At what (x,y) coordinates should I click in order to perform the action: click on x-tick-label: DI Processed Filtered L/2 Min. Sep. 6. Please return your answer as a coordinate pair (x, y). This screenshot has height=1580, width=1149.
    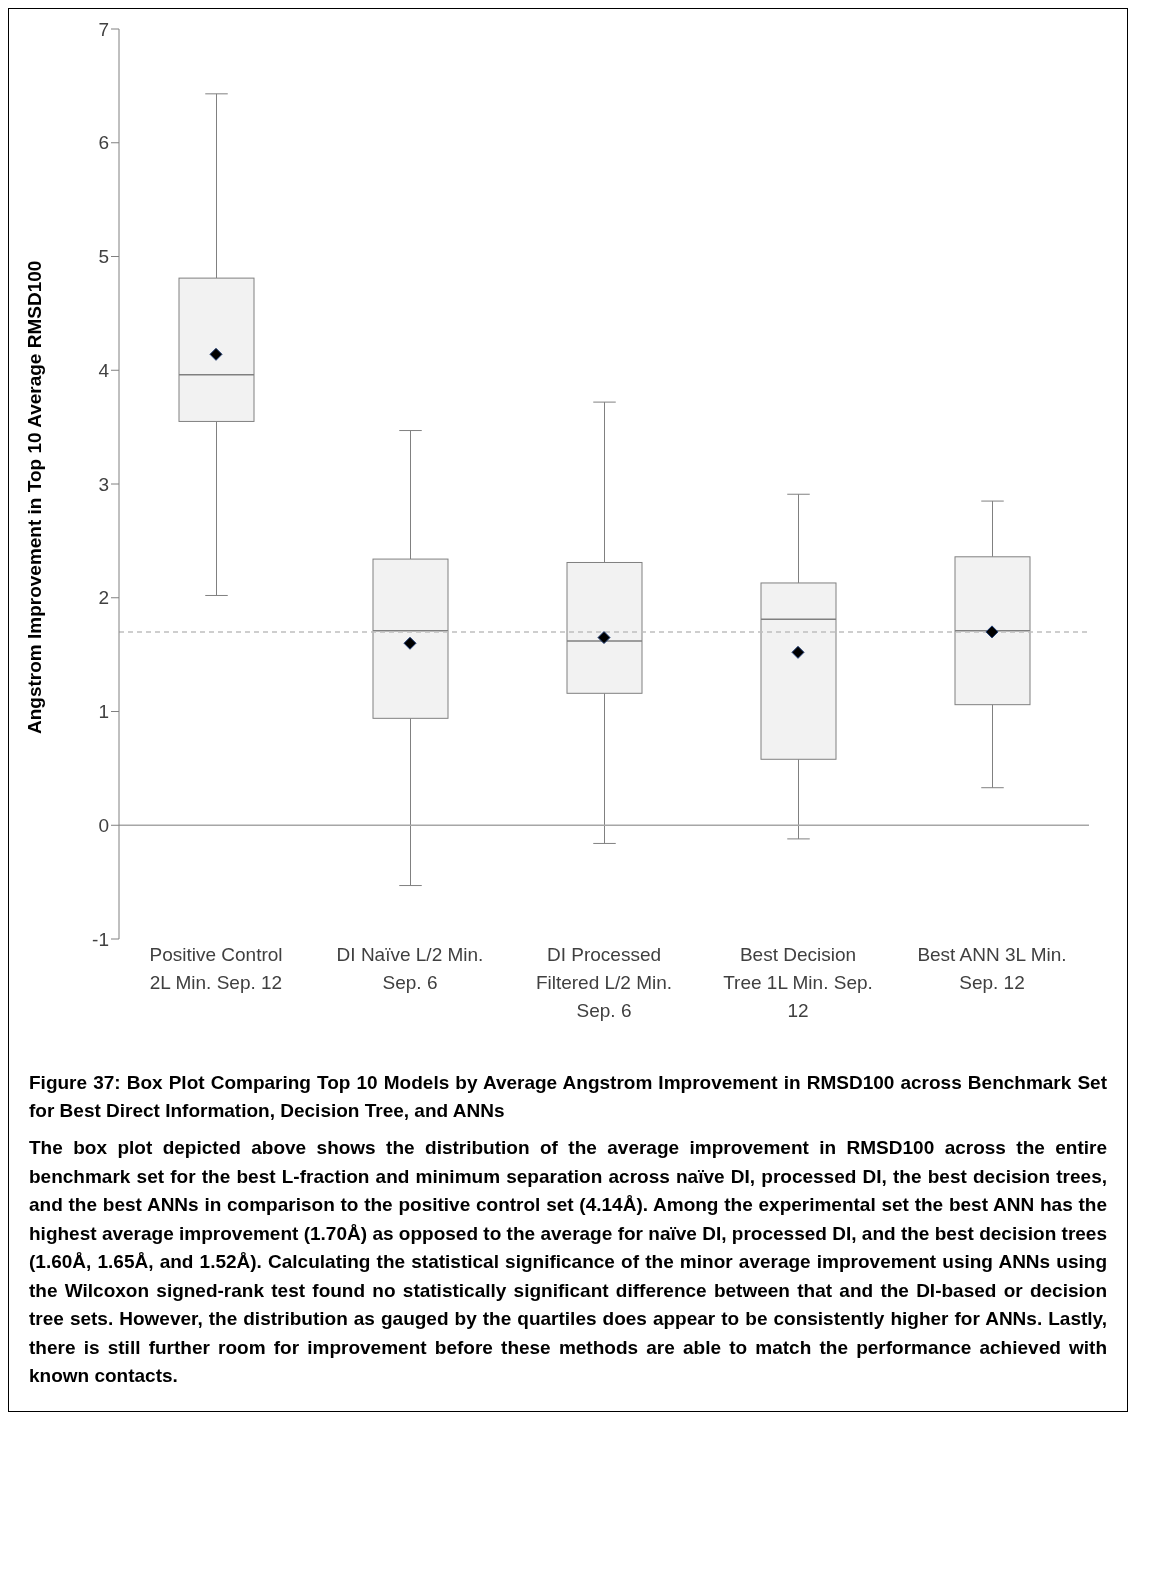
    Looking at the image, I should click on (604, 982).